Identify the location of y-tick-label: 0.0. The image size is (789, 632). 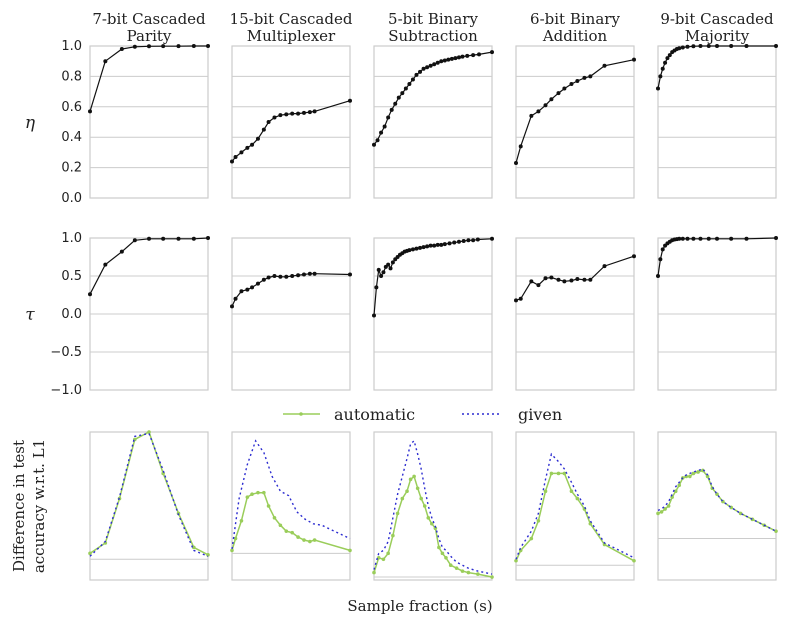
(71, 314).